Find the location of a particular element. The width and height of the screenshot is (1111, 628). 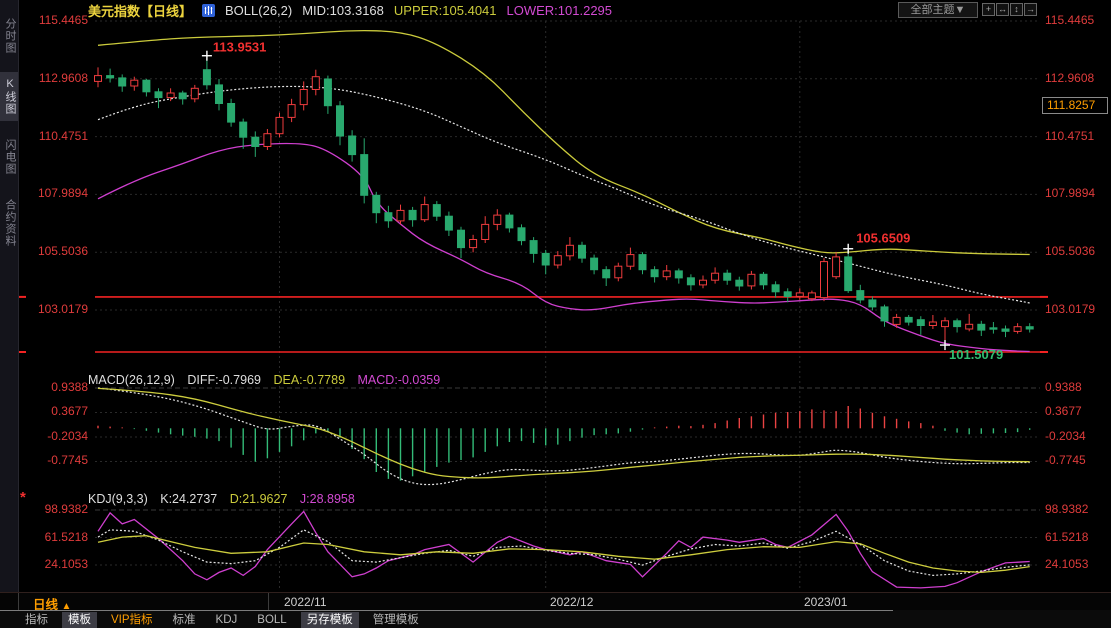

toolbar-item-KDJ: KDJ is located at coordinates (226, 620).